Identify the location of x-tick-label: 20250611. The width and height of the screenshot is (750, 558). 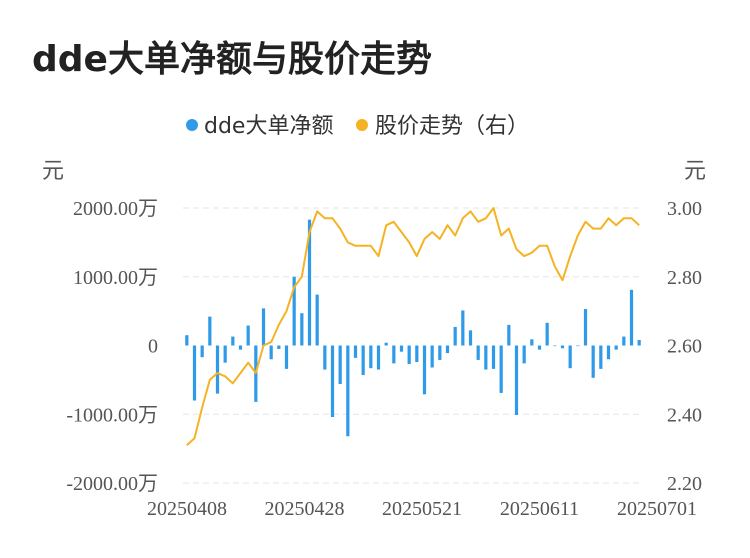
(539, 509).